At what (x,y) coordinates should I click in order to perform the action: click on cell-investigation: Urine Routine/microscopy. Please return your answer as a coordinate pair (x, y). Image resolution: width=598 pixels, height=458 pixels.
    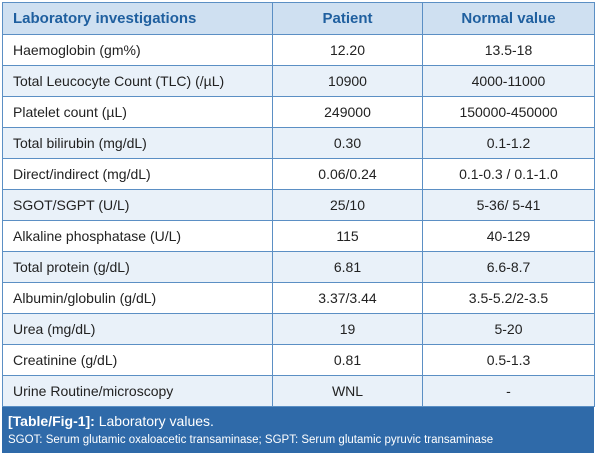
    Looking at the image, I should click on (137, 391).